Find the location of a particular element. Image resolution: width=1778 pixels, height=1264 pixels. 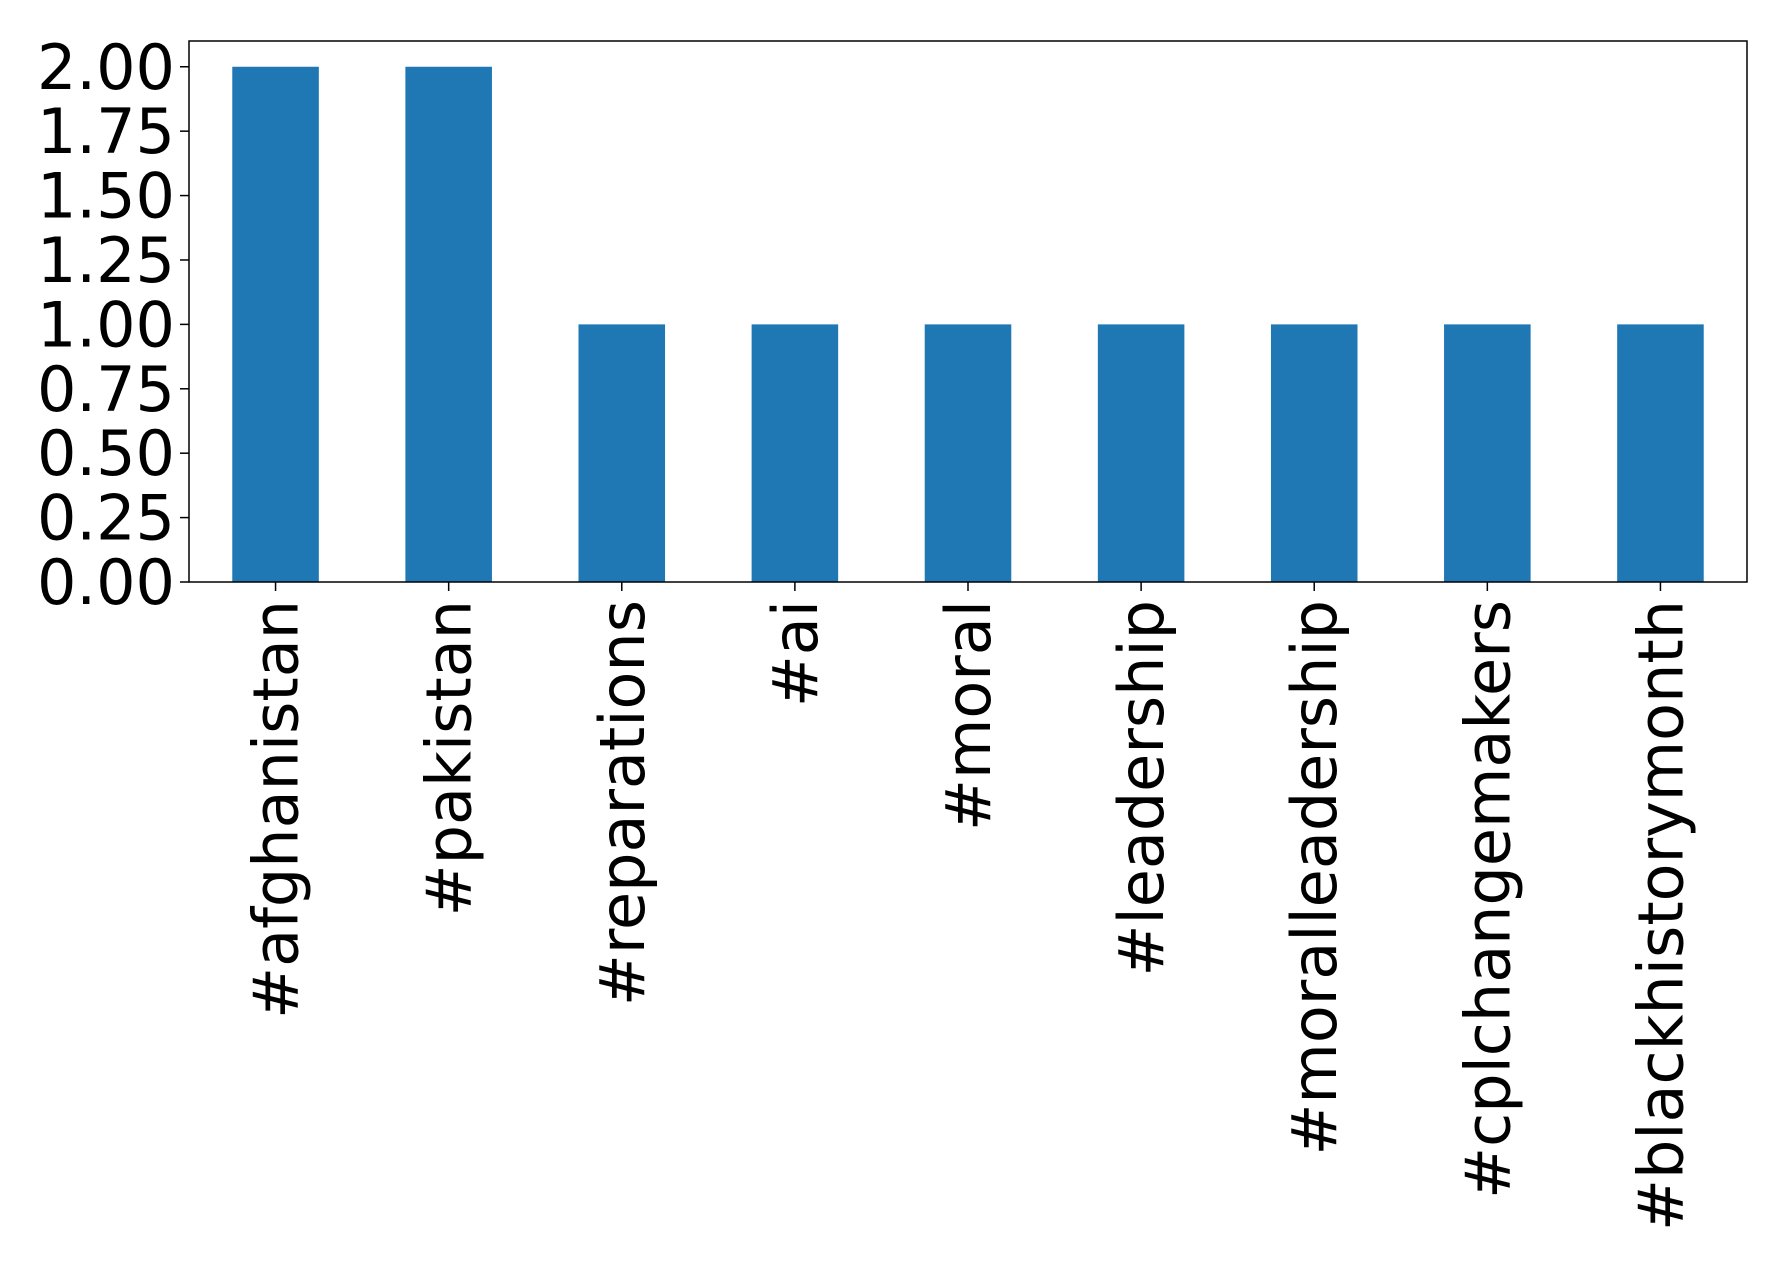

x-tick-label: #afghanistan is located at coordinates (276, 809).